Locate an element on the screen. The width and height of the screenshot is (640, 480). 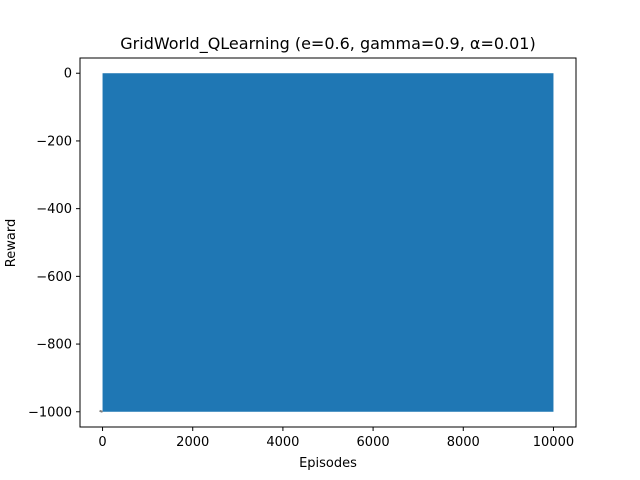
y-tick-label: −1000 is located at coordinates (50, 412).